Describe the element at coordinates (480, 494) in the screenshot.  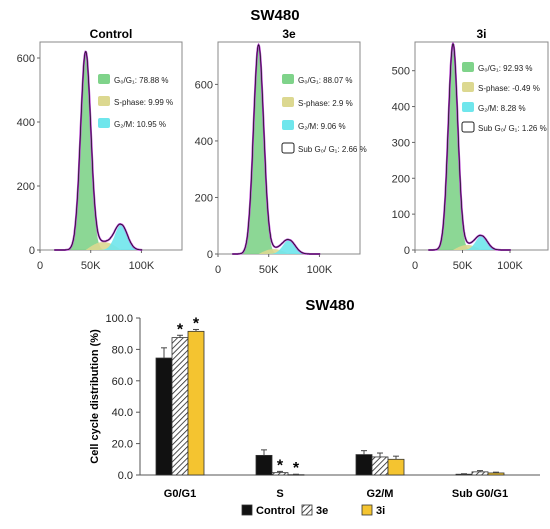
I see `category-label: Sub G0/G1` at that location.